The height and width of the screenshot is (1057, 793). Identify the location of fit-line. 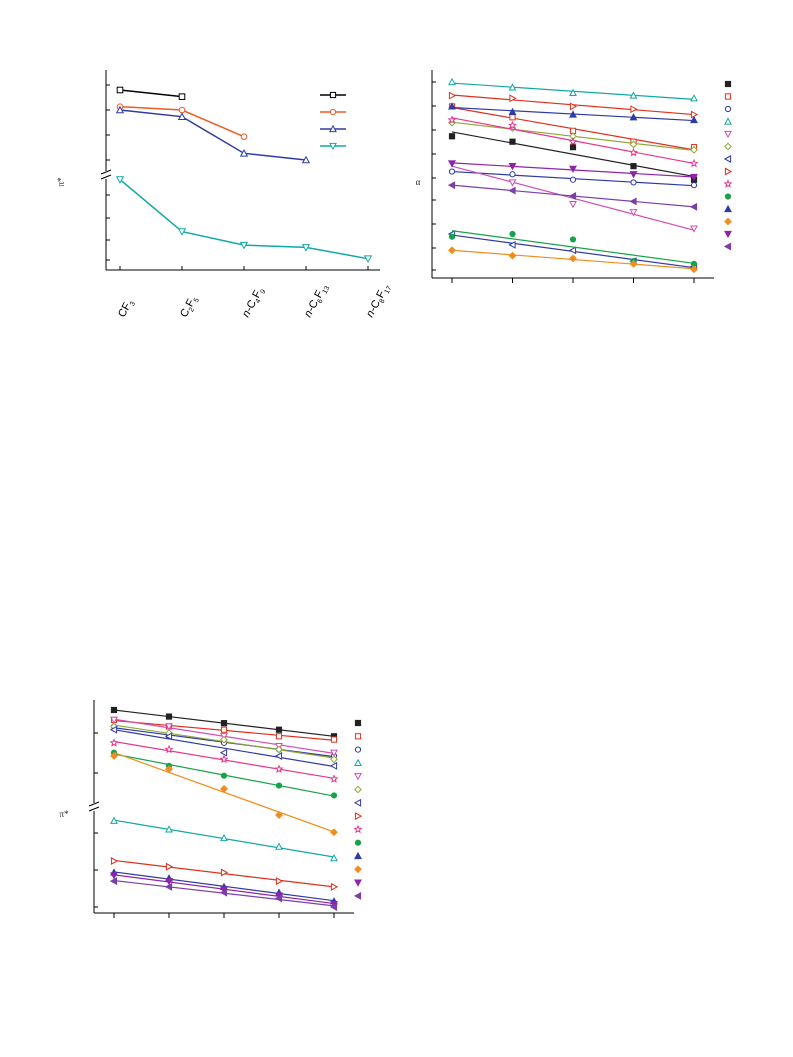
(224, 748).